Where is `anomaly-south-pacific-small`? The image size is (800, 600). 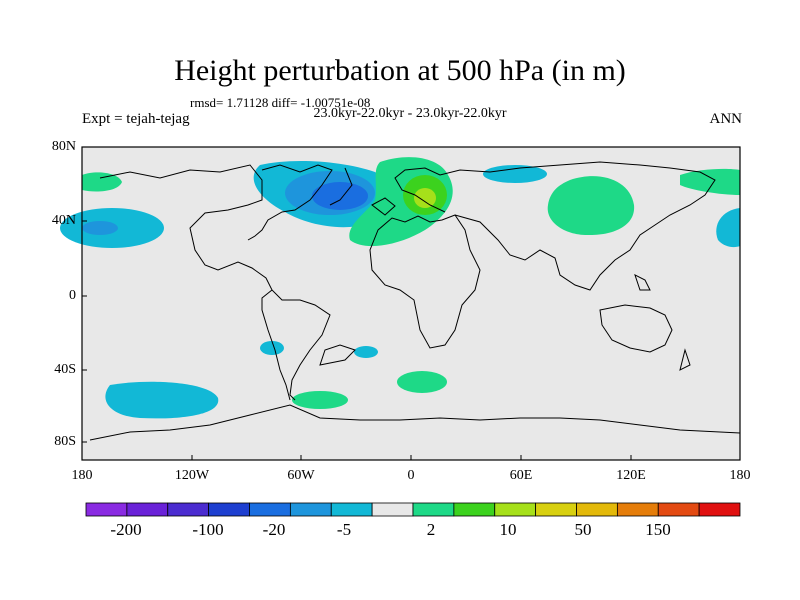 anomaly-south-pacific-small is located at coordinates (272, 348).